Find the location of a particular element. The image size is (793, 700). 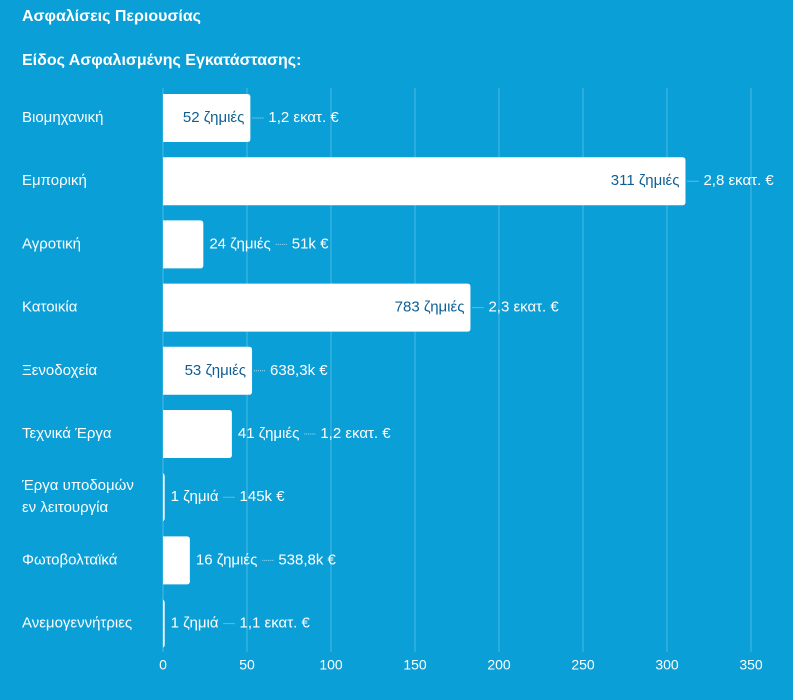

x-tick-label: 200 is located at coordinates (499, 665).